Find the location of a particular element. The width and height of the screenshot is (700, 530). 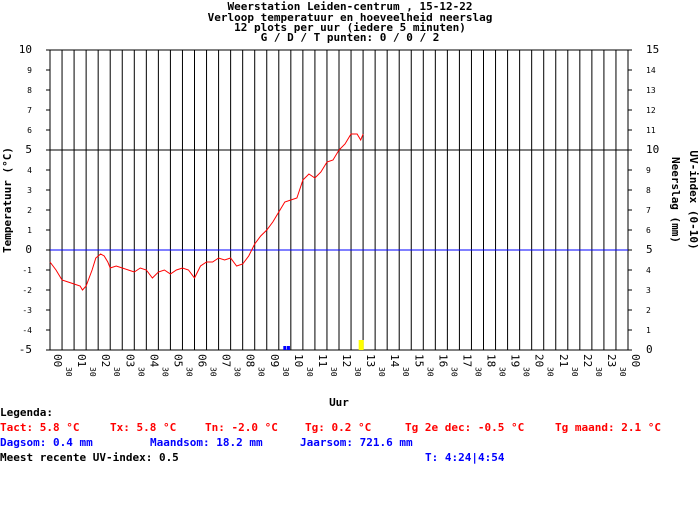

legend-dagsom: Dagsom: 0.4 mm is located at coordinates (46, 442).